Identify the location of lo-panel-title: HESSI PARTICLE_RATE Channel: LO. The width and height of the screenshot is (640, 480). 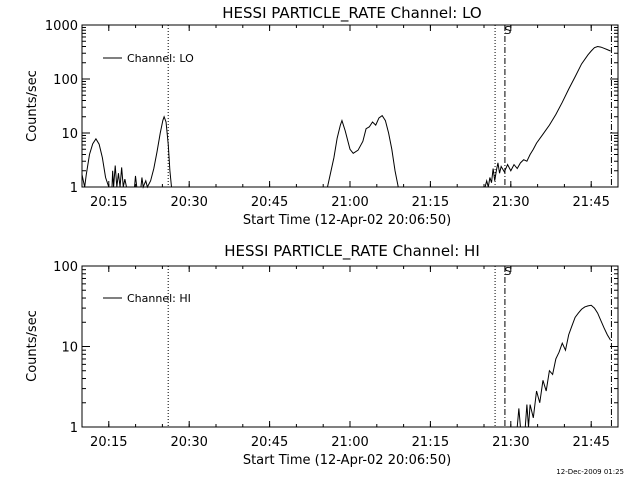
(351, 13).